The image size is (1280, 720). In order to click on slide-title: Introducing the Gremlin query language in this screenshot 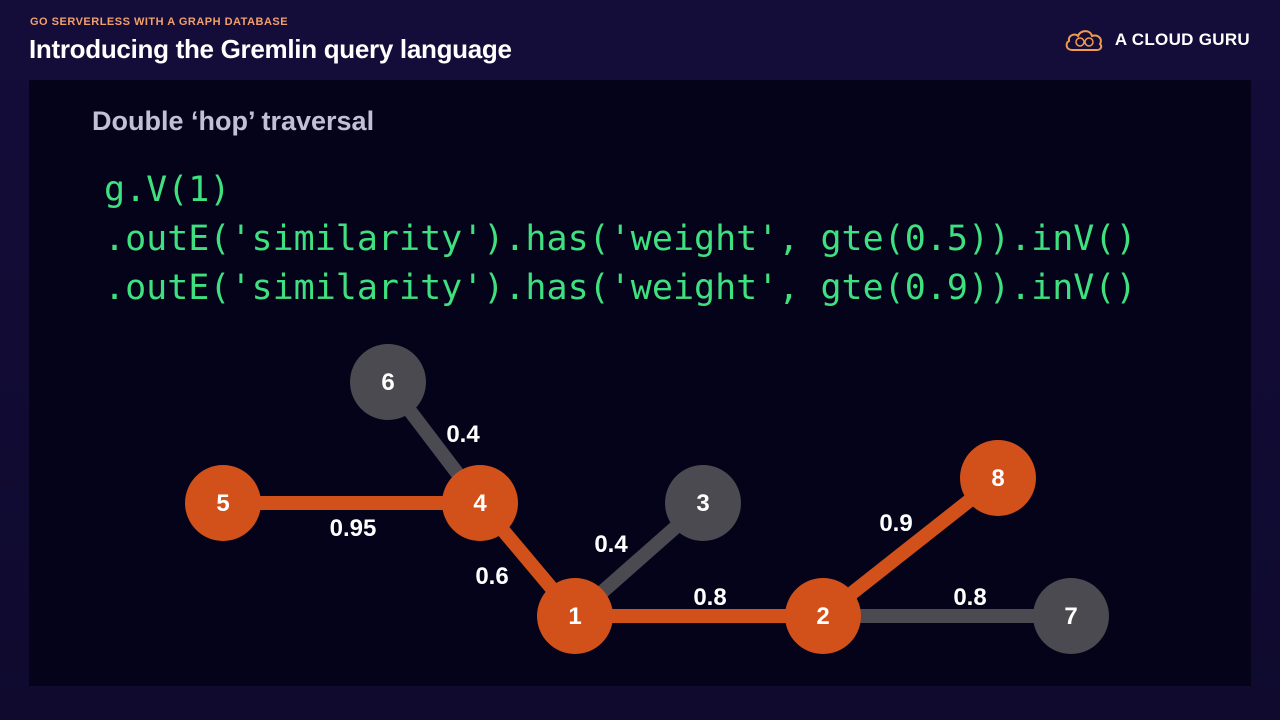, I will do `click(270, 49)`.